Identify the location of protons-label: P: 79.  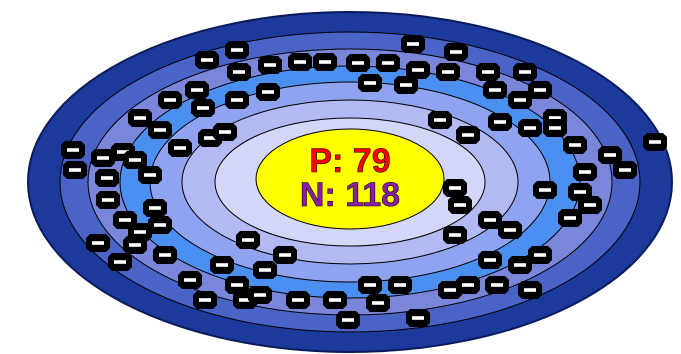
(349, 161).